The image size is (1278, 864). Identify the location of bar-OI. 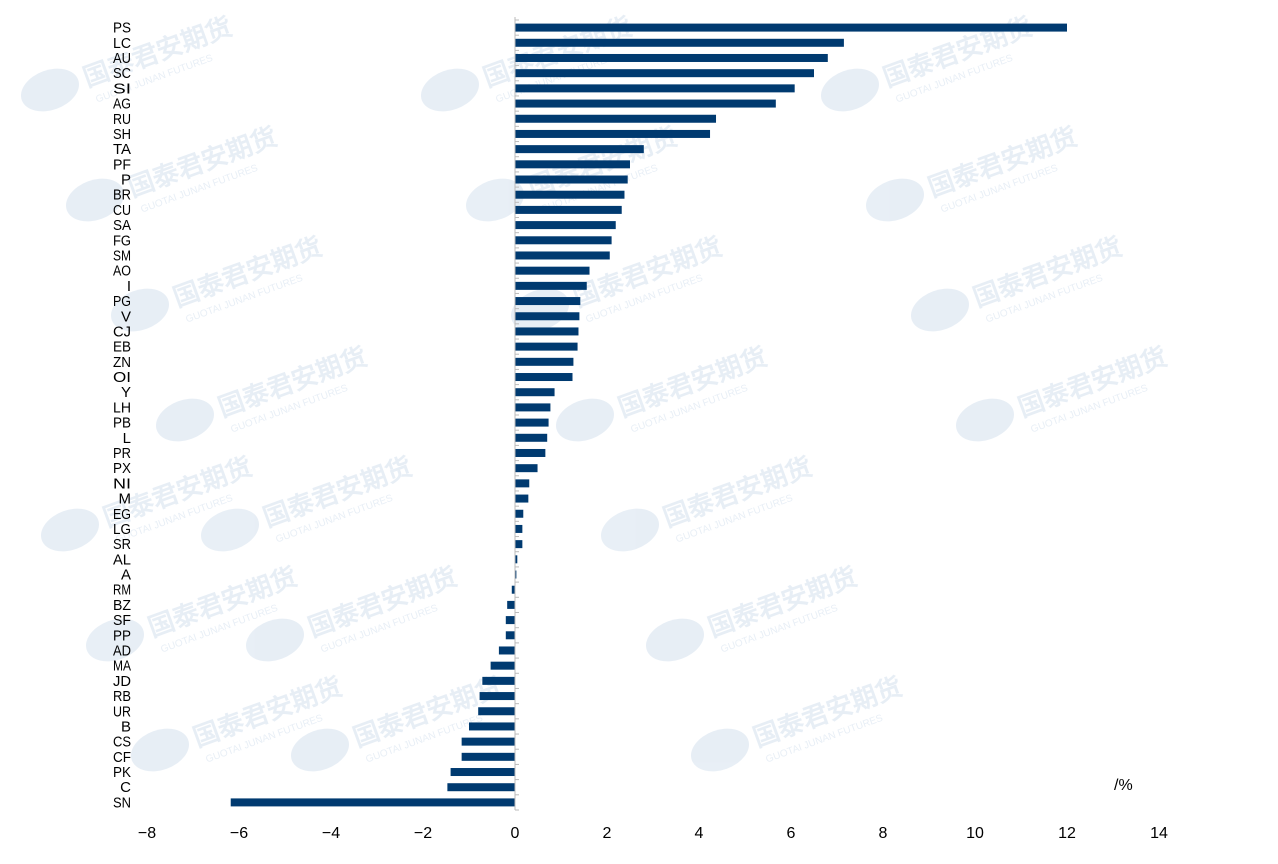
(544, 377).